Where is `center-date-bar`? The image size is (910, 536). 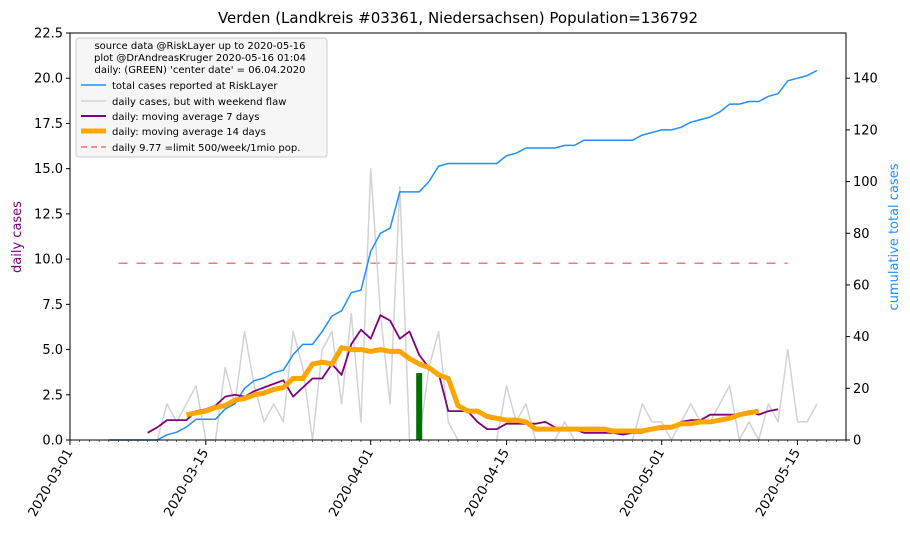
center-date-bar is located at coordinates (419, 406).